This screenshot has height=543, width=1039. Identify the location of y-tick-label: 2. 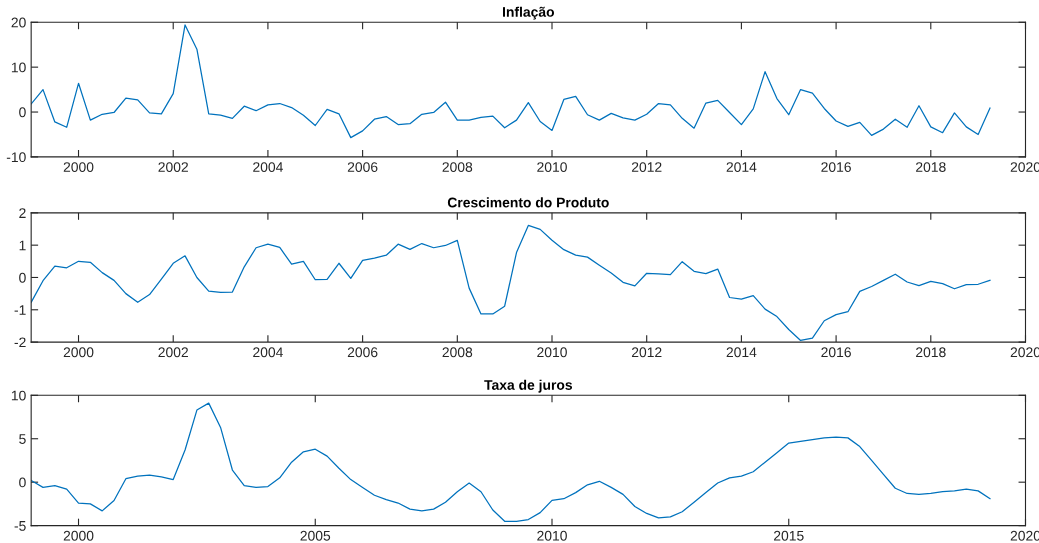
(22, 213).